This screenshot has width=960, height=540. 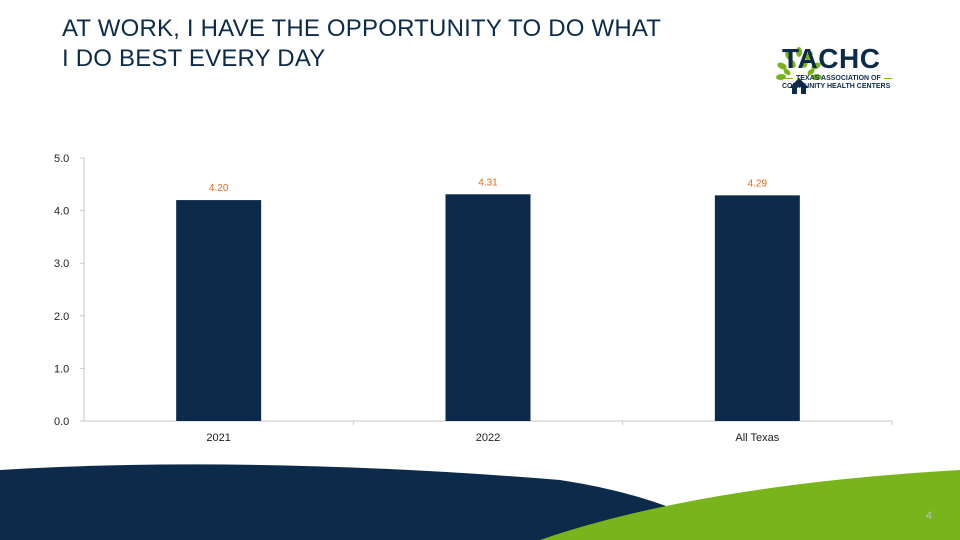 I want to click on x-tick-label: 2021, so click(x=218, y=438).